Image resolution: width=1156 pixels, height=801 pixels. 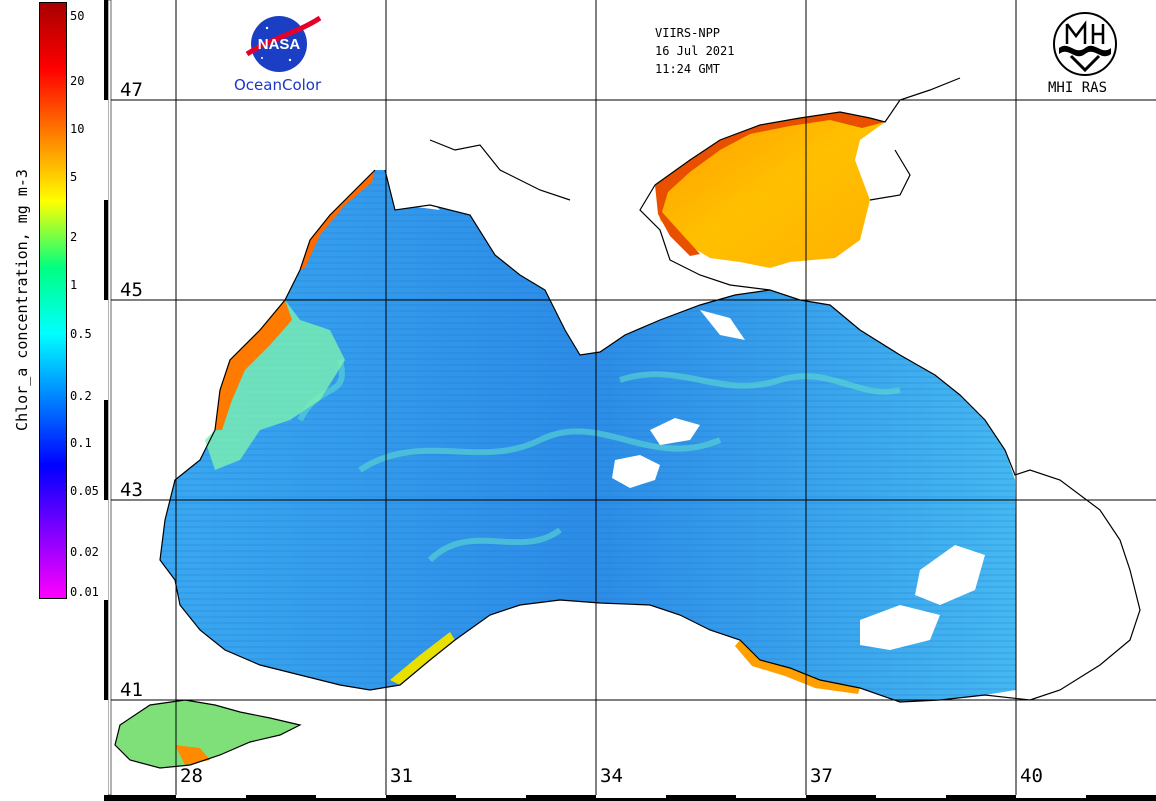 I want to click on colorbar-tick: 2, so click(x=74, y=237).